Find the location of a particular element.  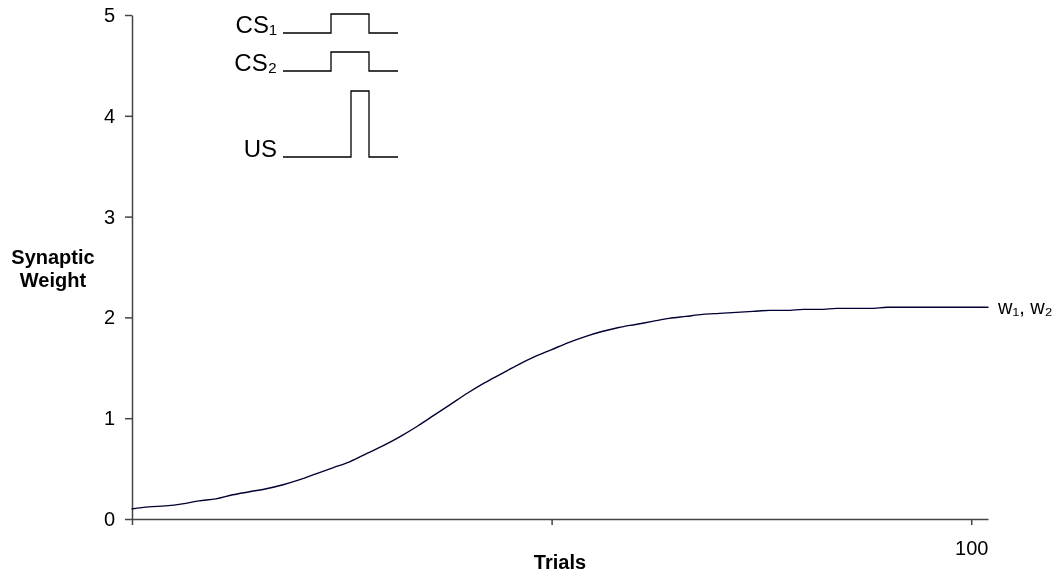

x-tick-label: 100 is located at coordinates (972, 548).